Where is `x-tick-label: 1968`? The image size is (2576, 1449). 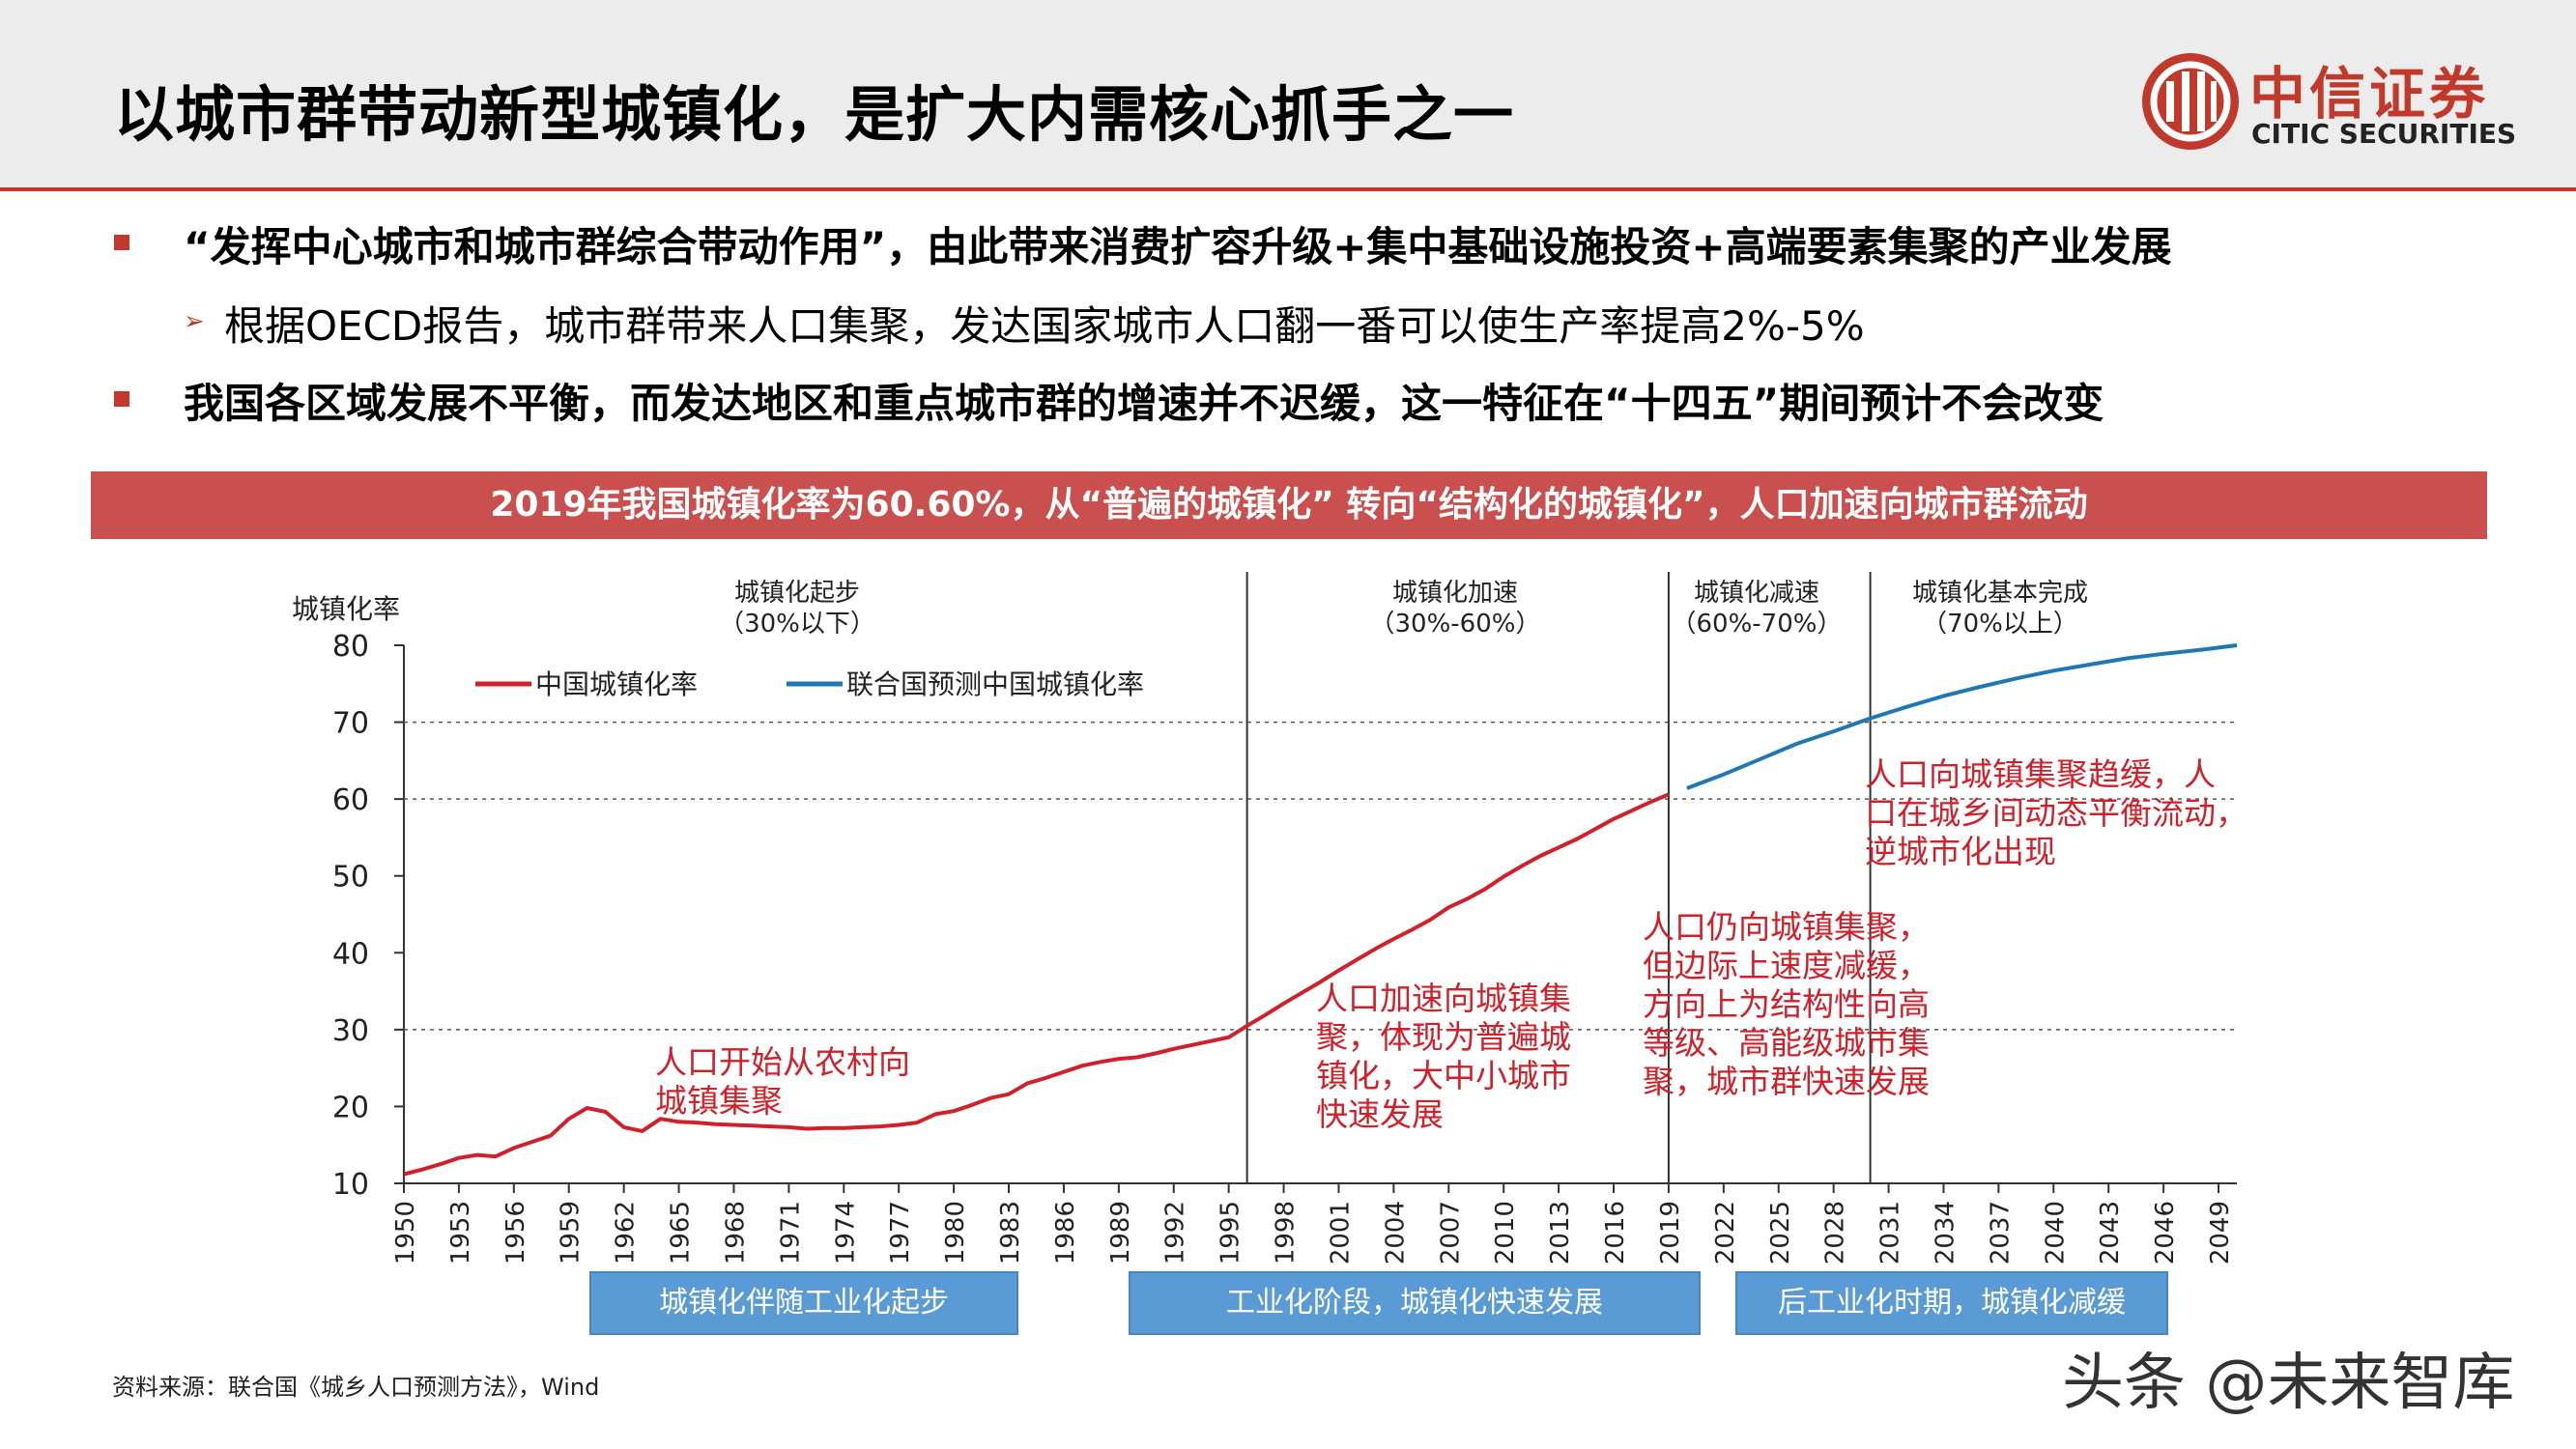 x-tick-label: 1968 is located at coordinates (736, 1232).